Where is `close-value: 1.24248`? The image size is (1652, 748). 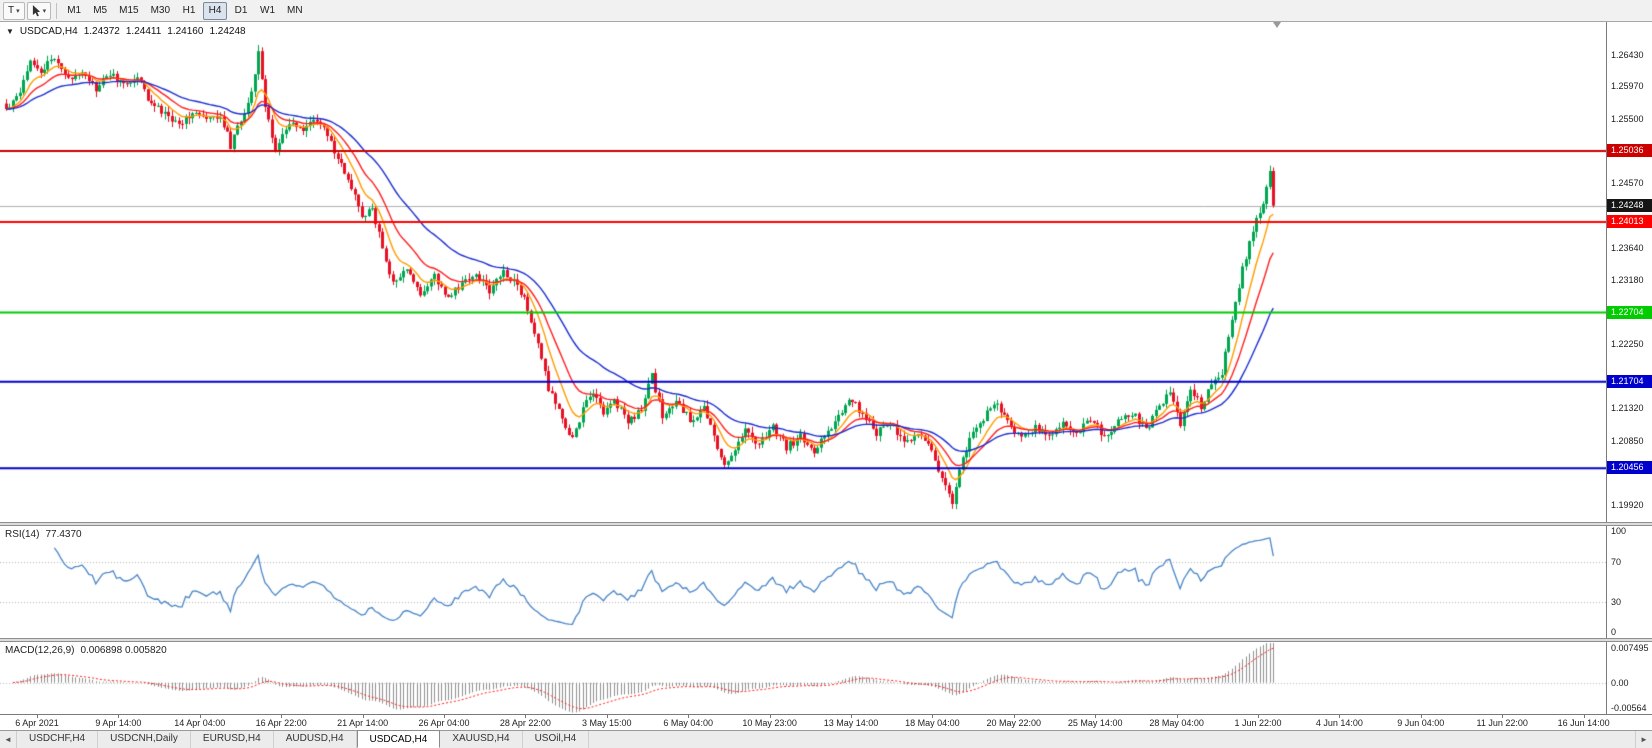 close-value: 1.24248 is located at coordinates (227, 31).